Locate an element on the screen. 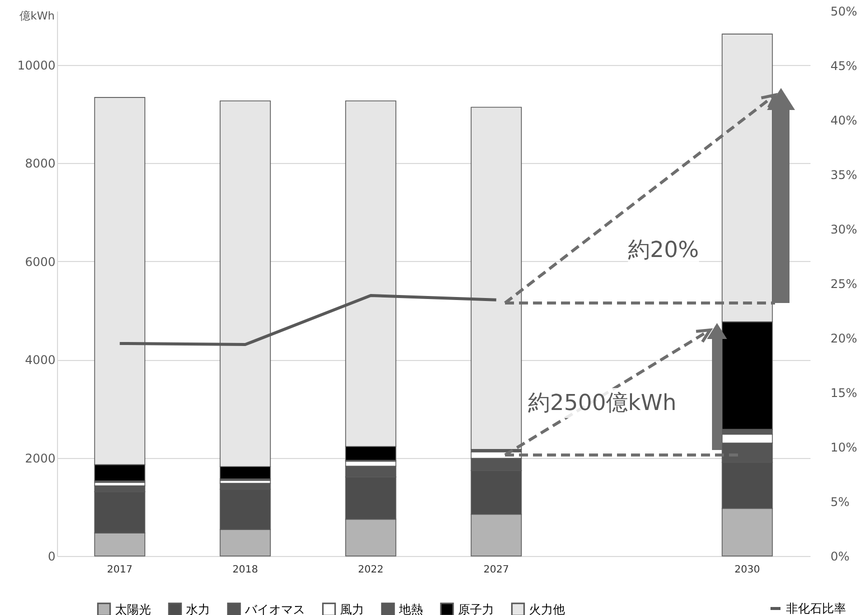 The width and height of the screenshot is (865, 615). y2-tick-label: 25% is located at coordinates (844, 284).